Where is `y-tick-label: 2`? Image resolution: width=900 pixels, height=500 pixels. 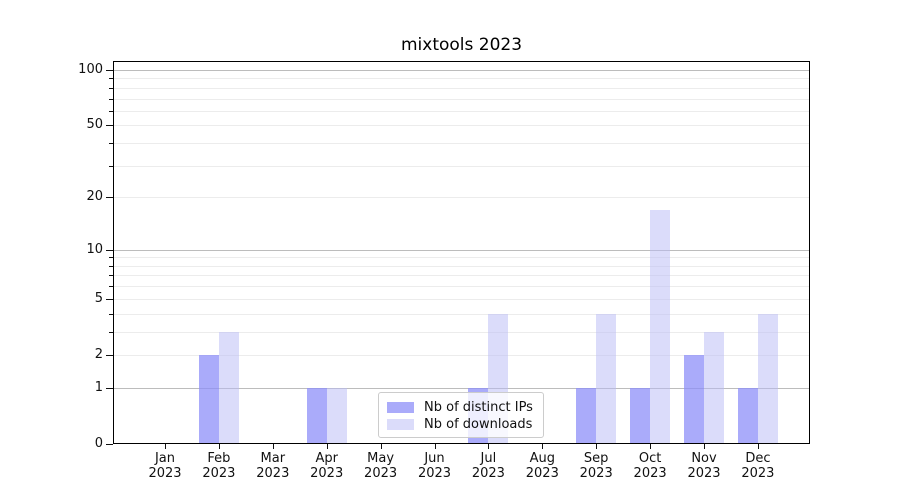 y-tick-label: 2 is located at coordinates (98, 354).